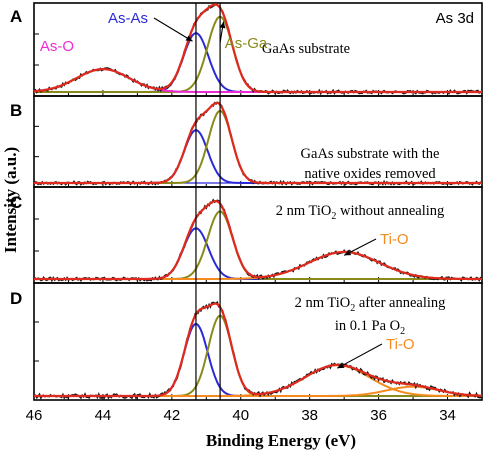 The image size is (484, 452). I want to click on panel-letter: D, so click(16, 298).